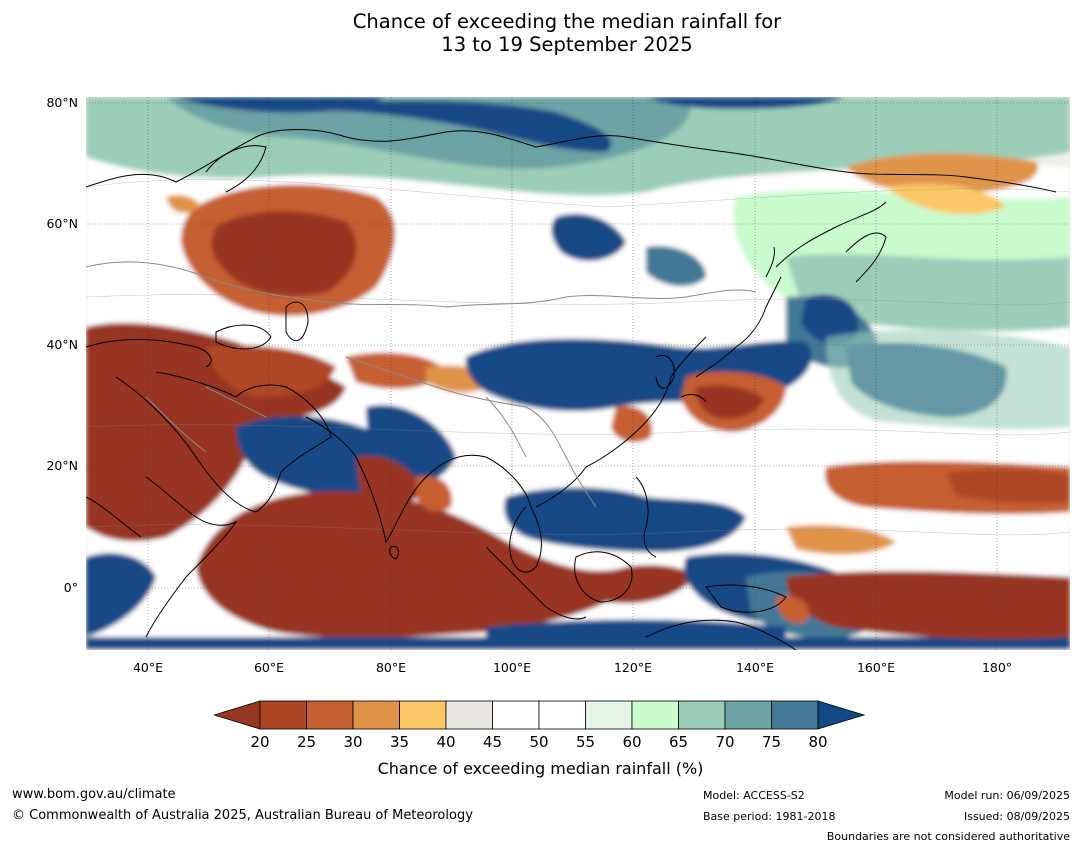 The height and width of the screenshot is (850, 1081). What do you see at coordinates (391, 667) in the screenshot?
I see `lon-label-80e: 80°E` at bounding box center [391, 667].